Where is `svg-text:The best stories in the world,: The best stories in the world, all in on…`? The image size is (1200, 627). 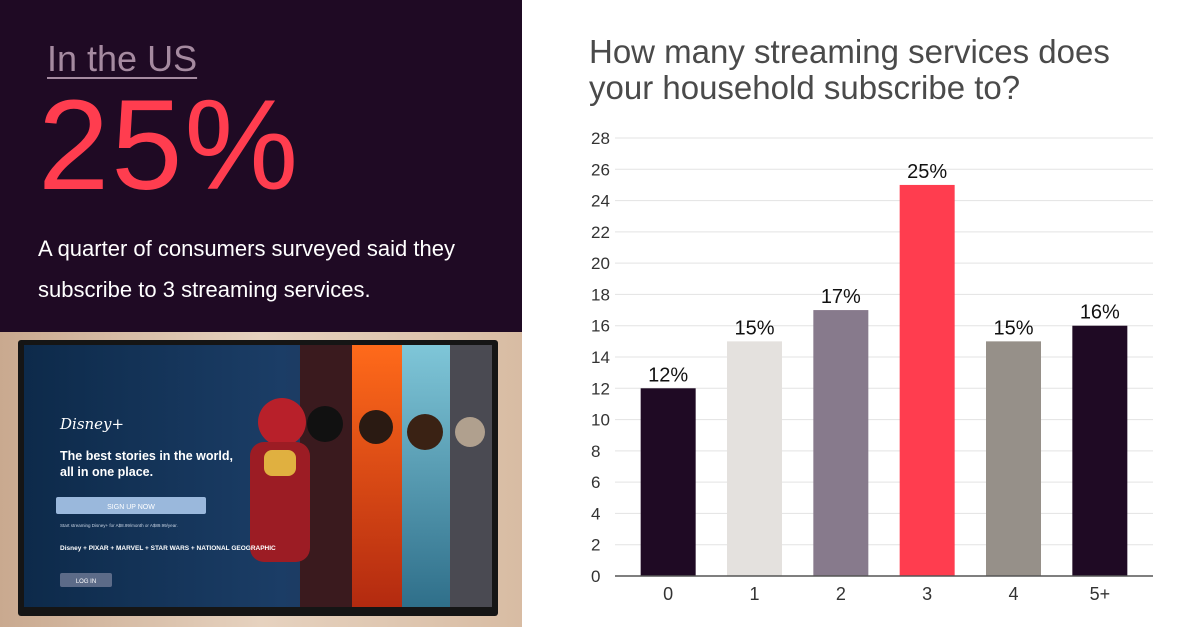
svg-text:The best stories in the world,: The best stories in the world, all in on… is located at coordinates (148, 464).